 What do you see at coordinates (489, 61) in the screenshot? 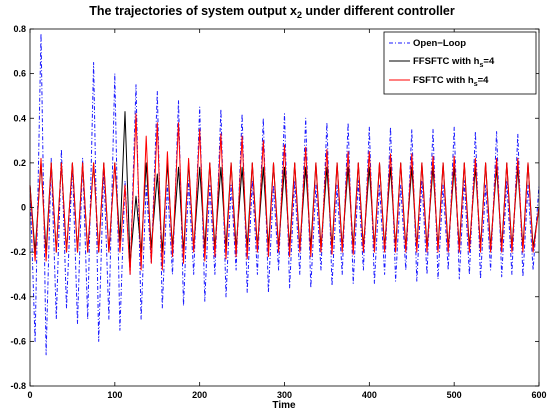
I see `legend-label-ffsftc-tail: =4` at bounding box center [489, 61].